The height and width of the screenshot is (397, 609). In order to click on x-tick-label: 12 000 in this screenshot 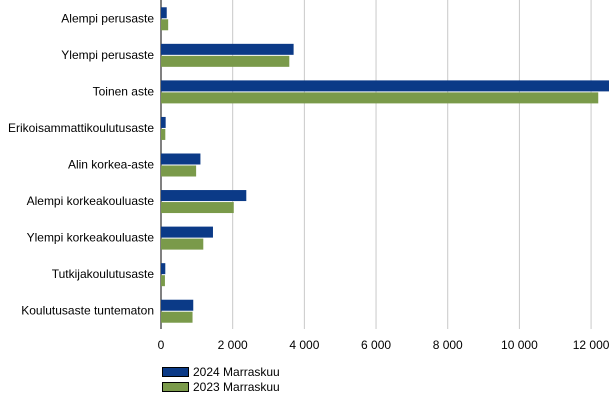, I will do `click(591, 345)`.